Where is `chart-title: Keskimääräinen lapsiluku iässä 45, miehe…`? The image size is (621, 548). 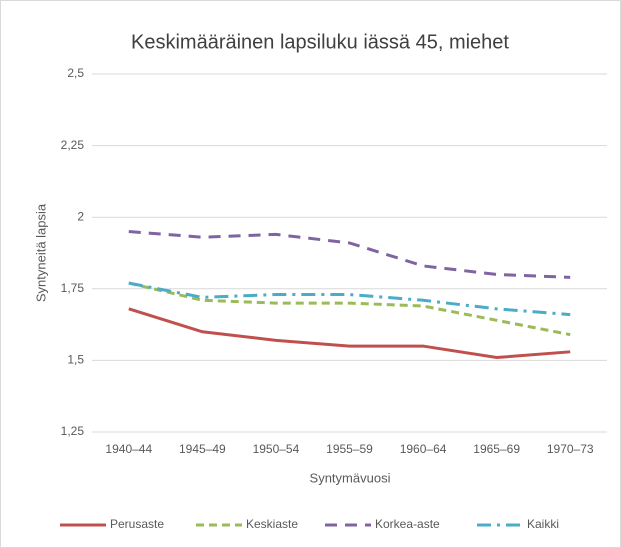
chart-title: Keskimääräinen lapsiluku iässä 45, miehe… is located at coordinates (320, 42).